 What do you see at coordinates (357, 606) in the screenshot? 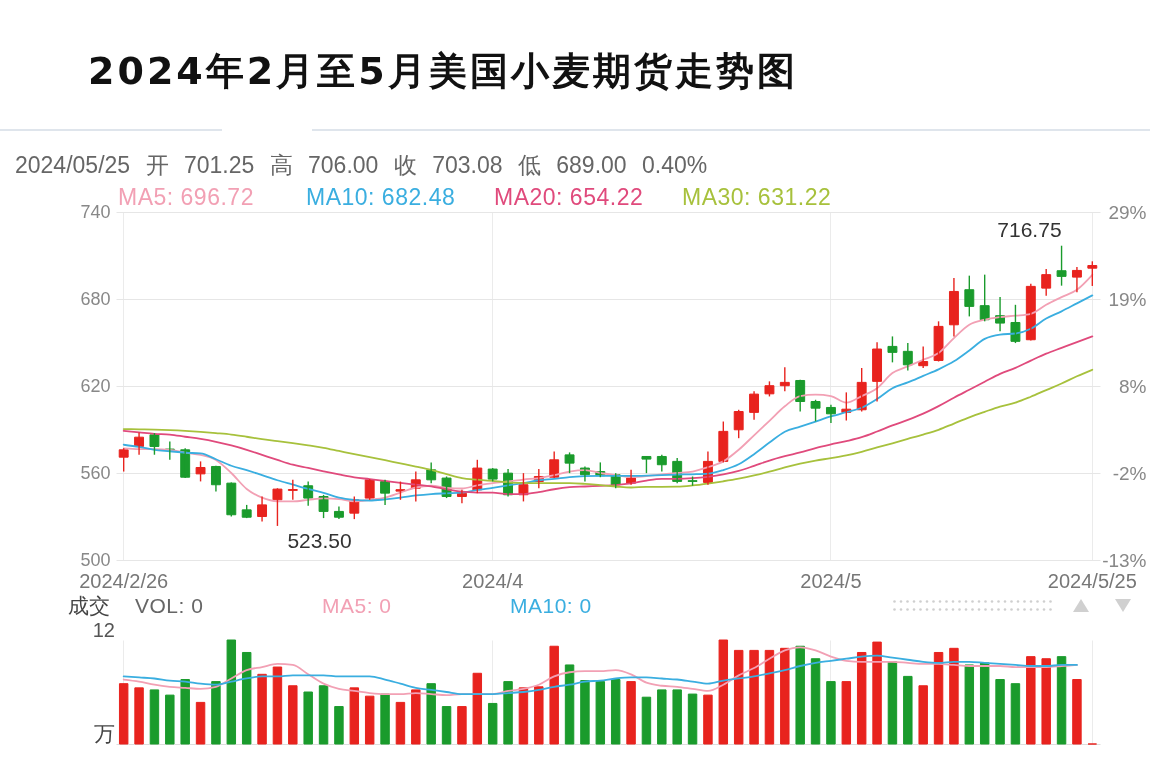
I see `text: MA5: 0` at bounding box center [357, 606].